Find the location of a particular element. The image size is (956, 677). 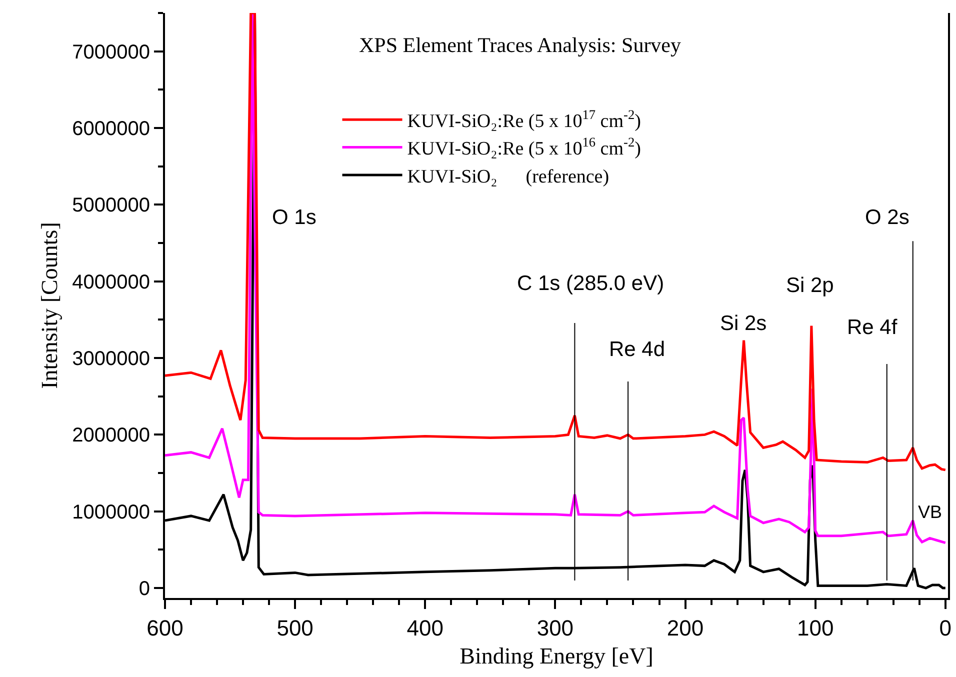

x-tick-label: 500 is located at coordinates (295, 627).